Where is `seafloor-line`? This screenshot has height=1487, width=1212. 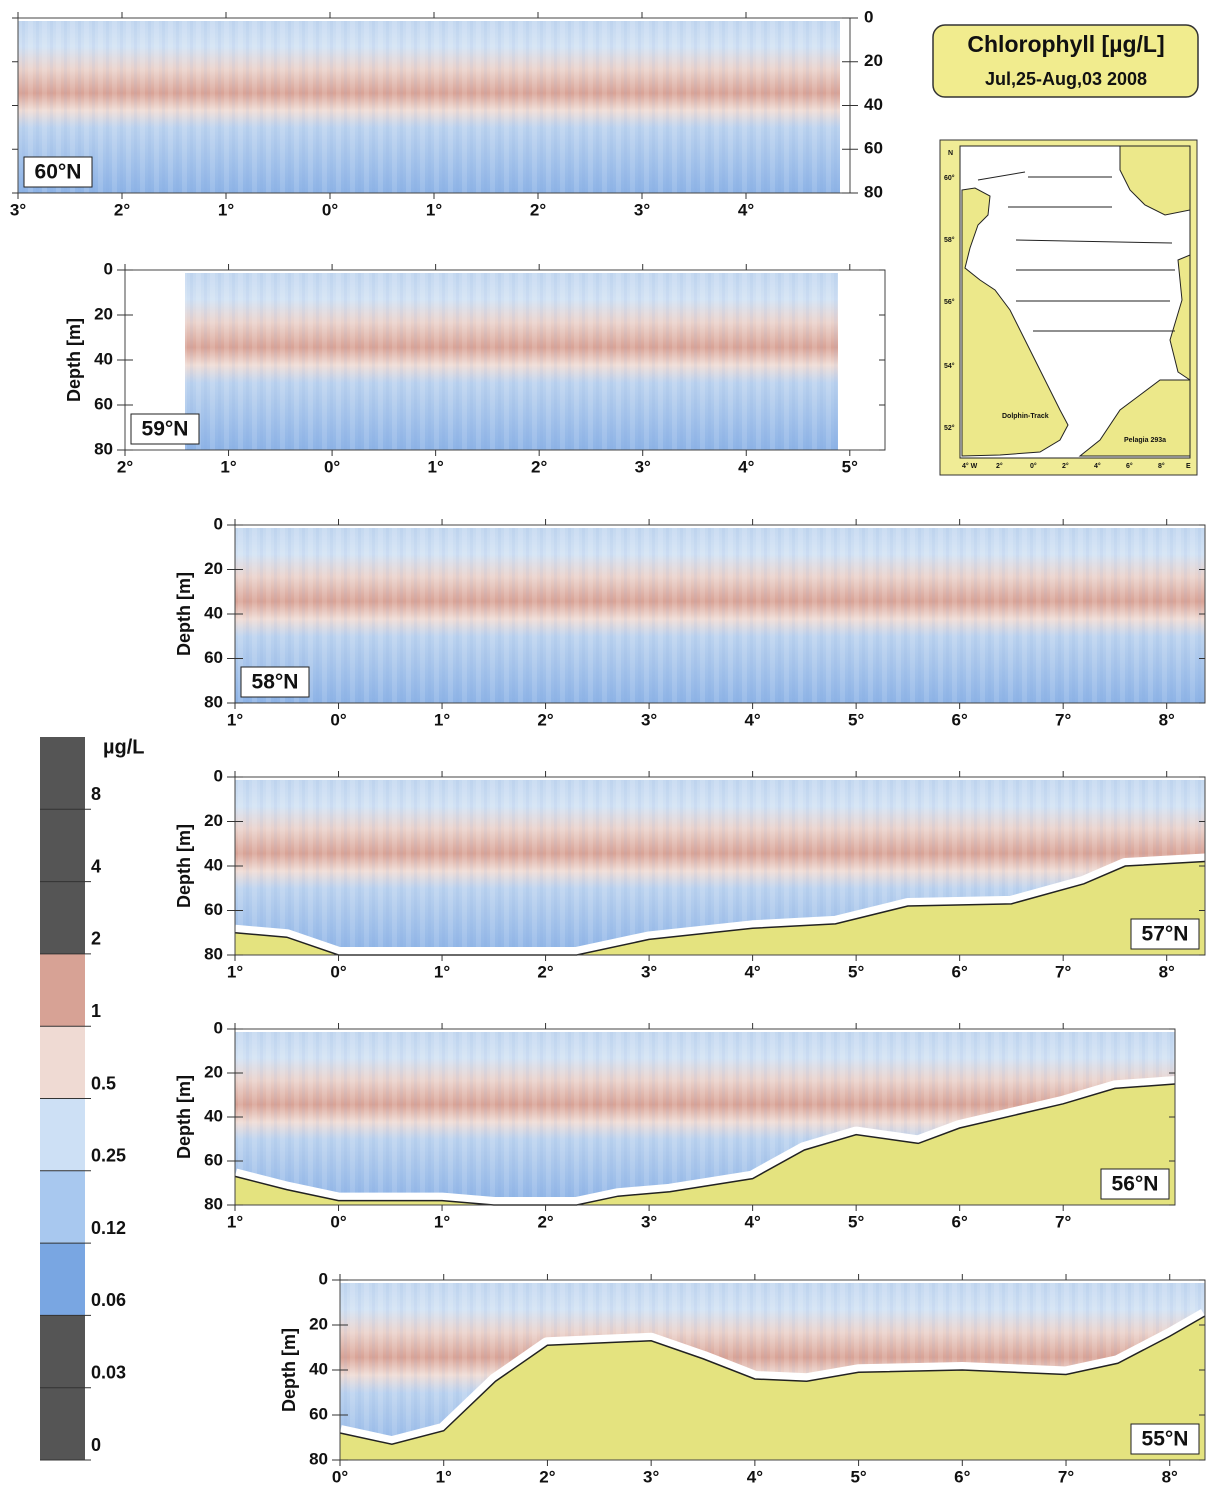
seafloor-line is located at coordinates (772, 1380).